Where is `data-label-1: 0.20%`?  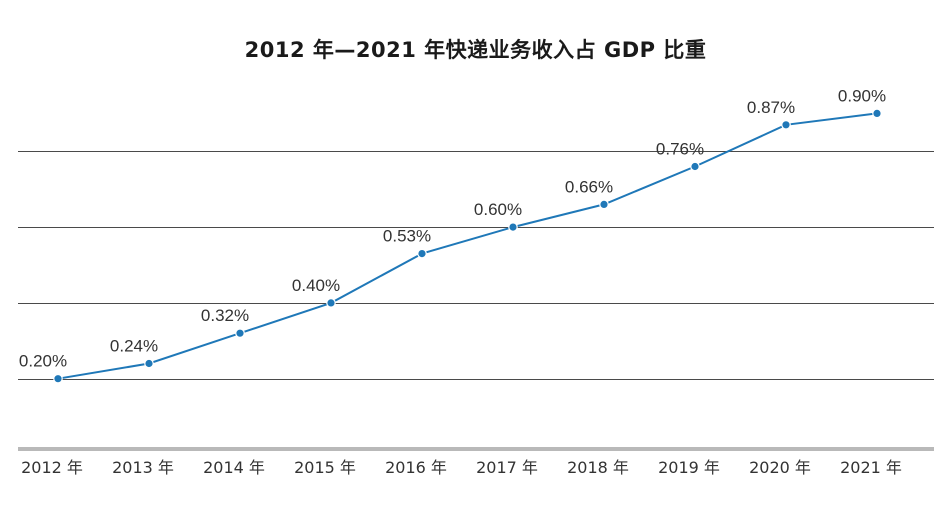 data-label-1: 0.20% is located at coordinates (43, 361).